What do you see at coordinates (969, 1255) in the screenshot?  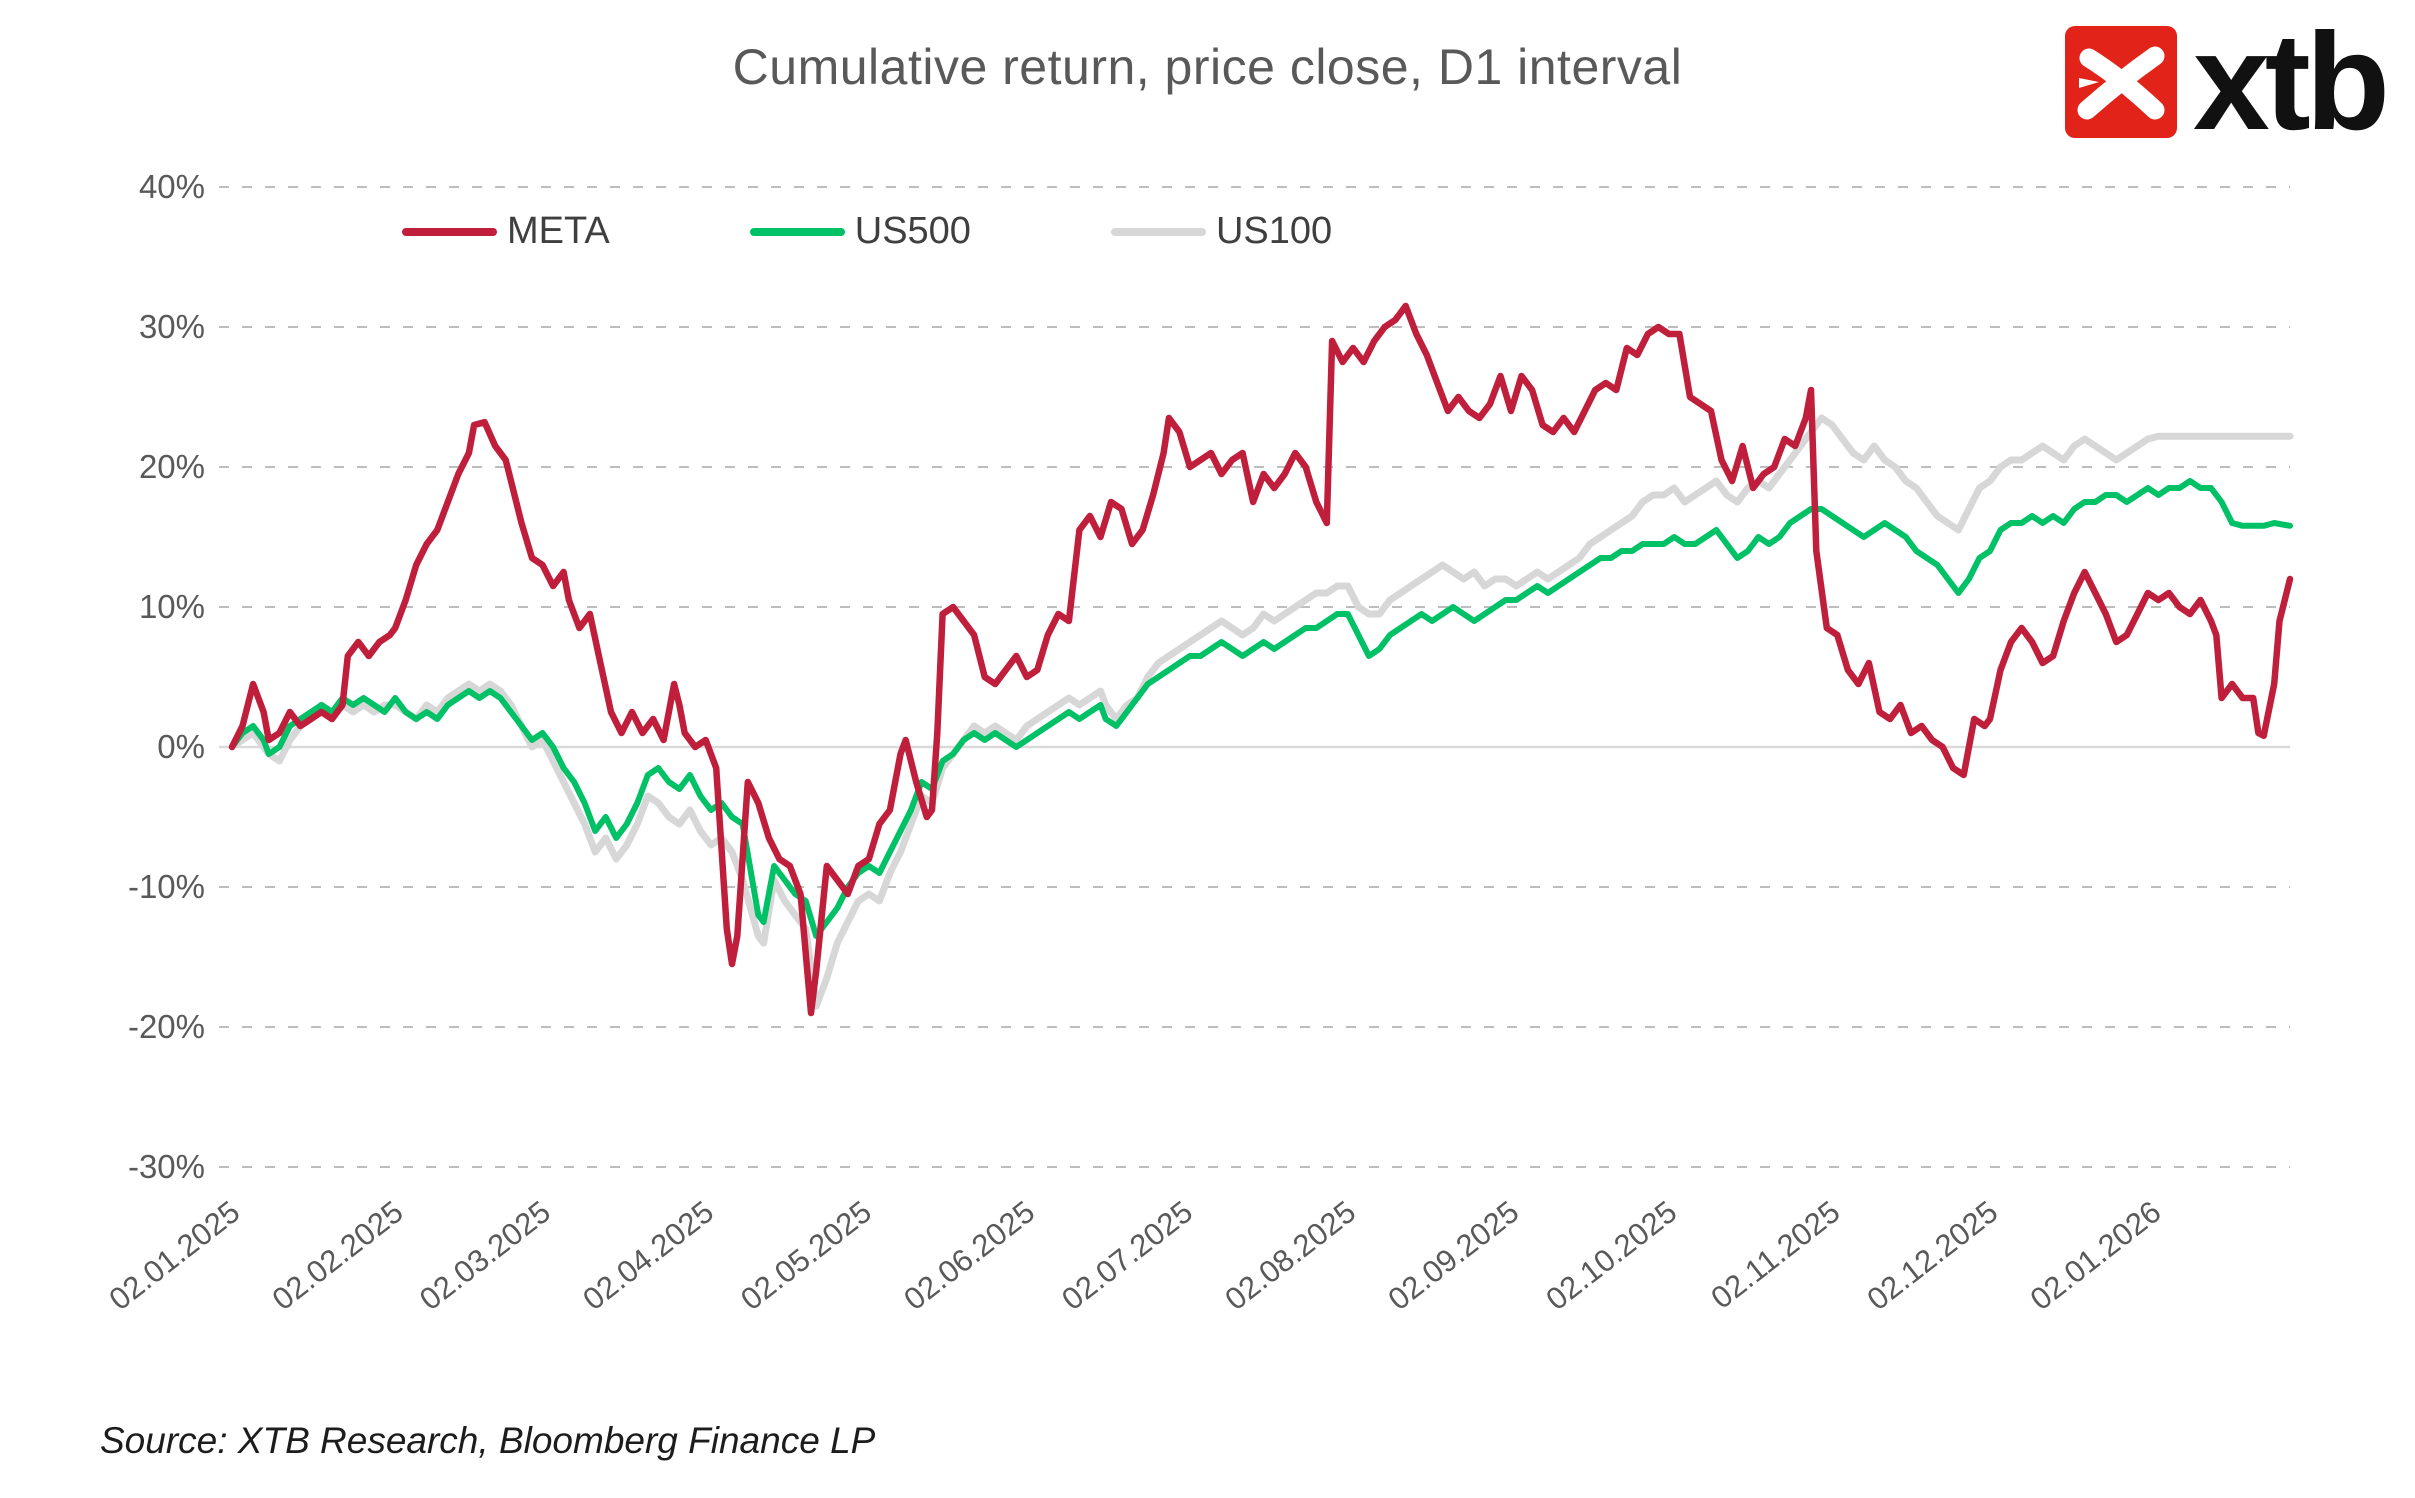 I see `x-axis-label: 02.06.2025` at bounding box center [969, 1255].